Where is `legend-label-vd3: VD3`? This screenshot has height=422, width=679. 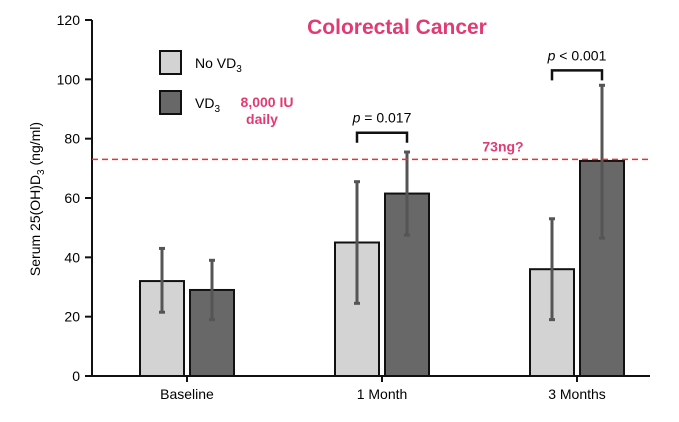 legend-label-vd3: VD3 is located at coordinates (207, 105).